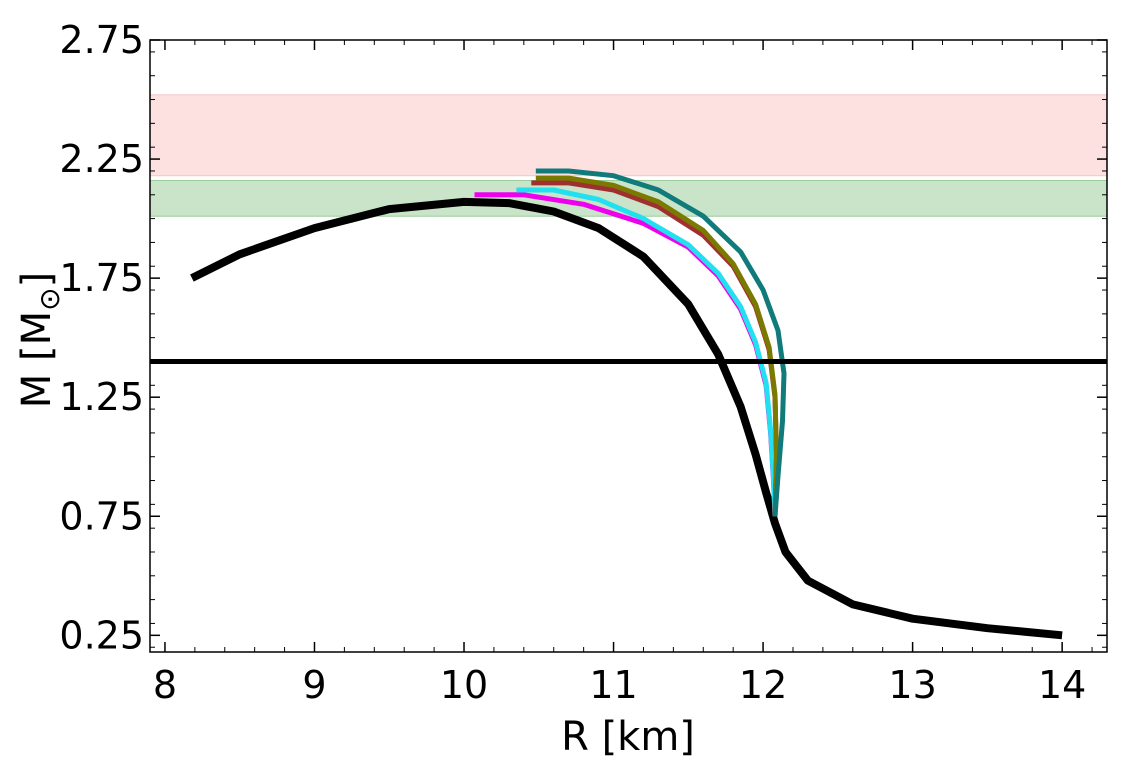 Image resolution: width=1145 pixels, height=774 pixels. What do you see at coordinates (101, 397) in the screenshot?
I see `y-tick-label: 1.25` at bounding box center [101, 397].